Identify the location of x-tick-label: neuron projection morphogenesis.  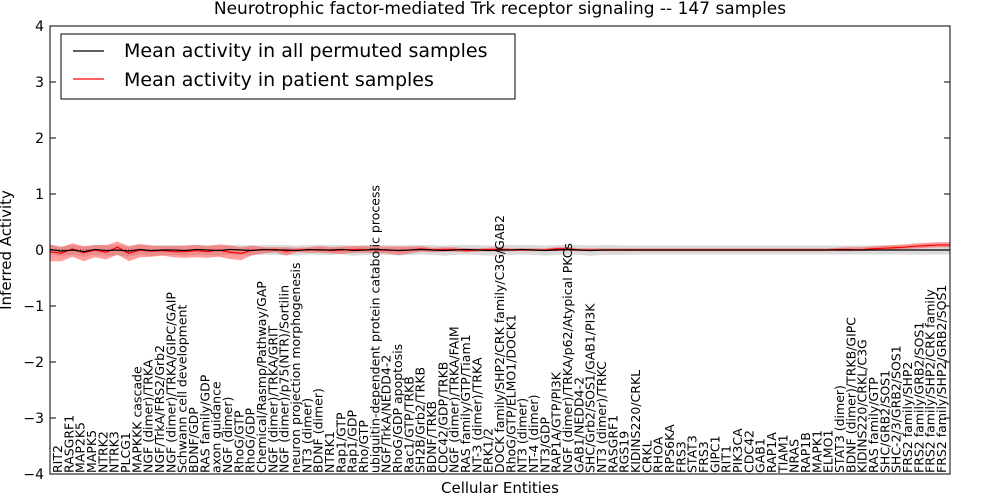
(295, 367).